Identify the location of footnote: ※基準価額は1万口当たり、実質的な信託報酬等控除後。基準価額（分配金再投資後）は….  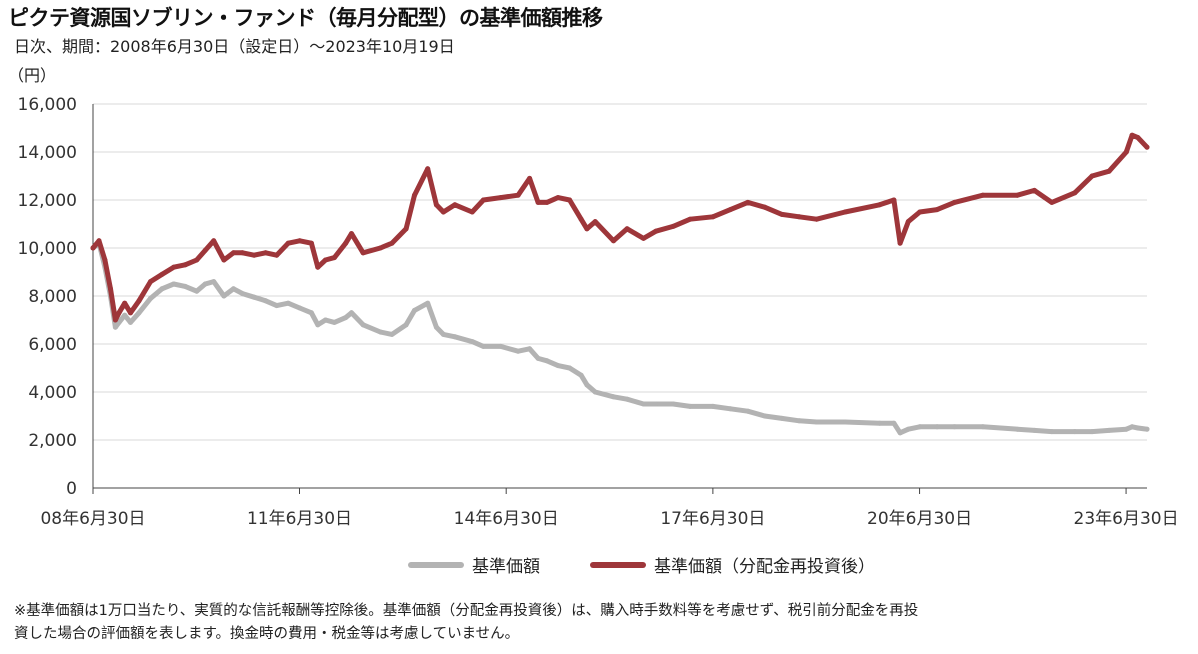
(601, 623).